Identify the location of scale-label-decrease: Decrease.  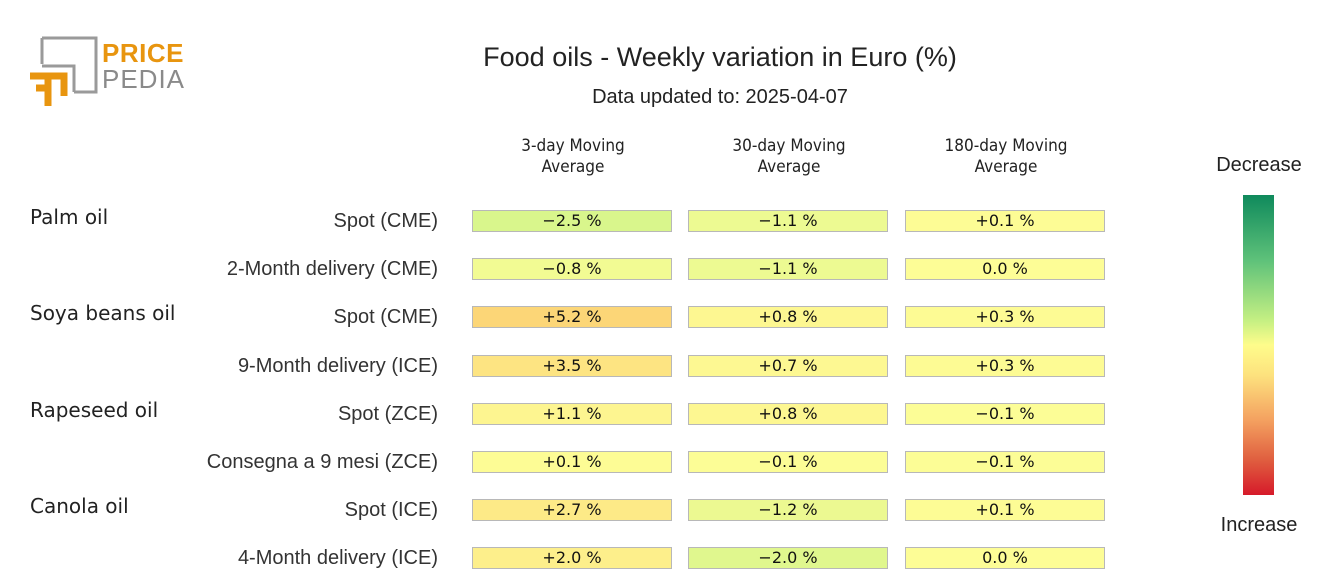
(1259, 165).